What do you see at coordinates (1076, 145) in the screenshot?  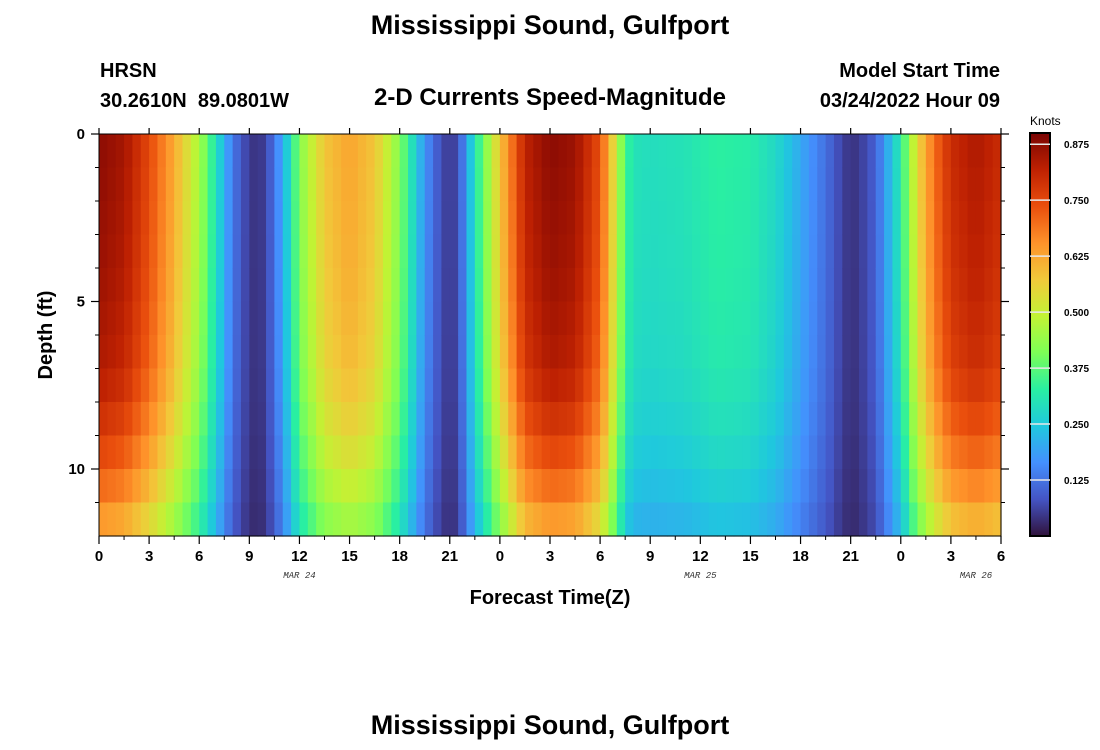 I see `colorbar-tick-label: 0.875` at bounding box center [1076, 145].